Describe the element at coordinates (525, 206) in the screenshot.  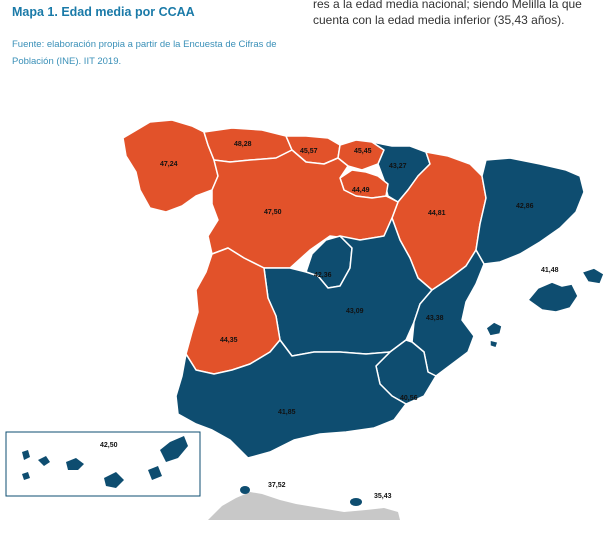
I see `label-cataluna: 42,86` at that location.